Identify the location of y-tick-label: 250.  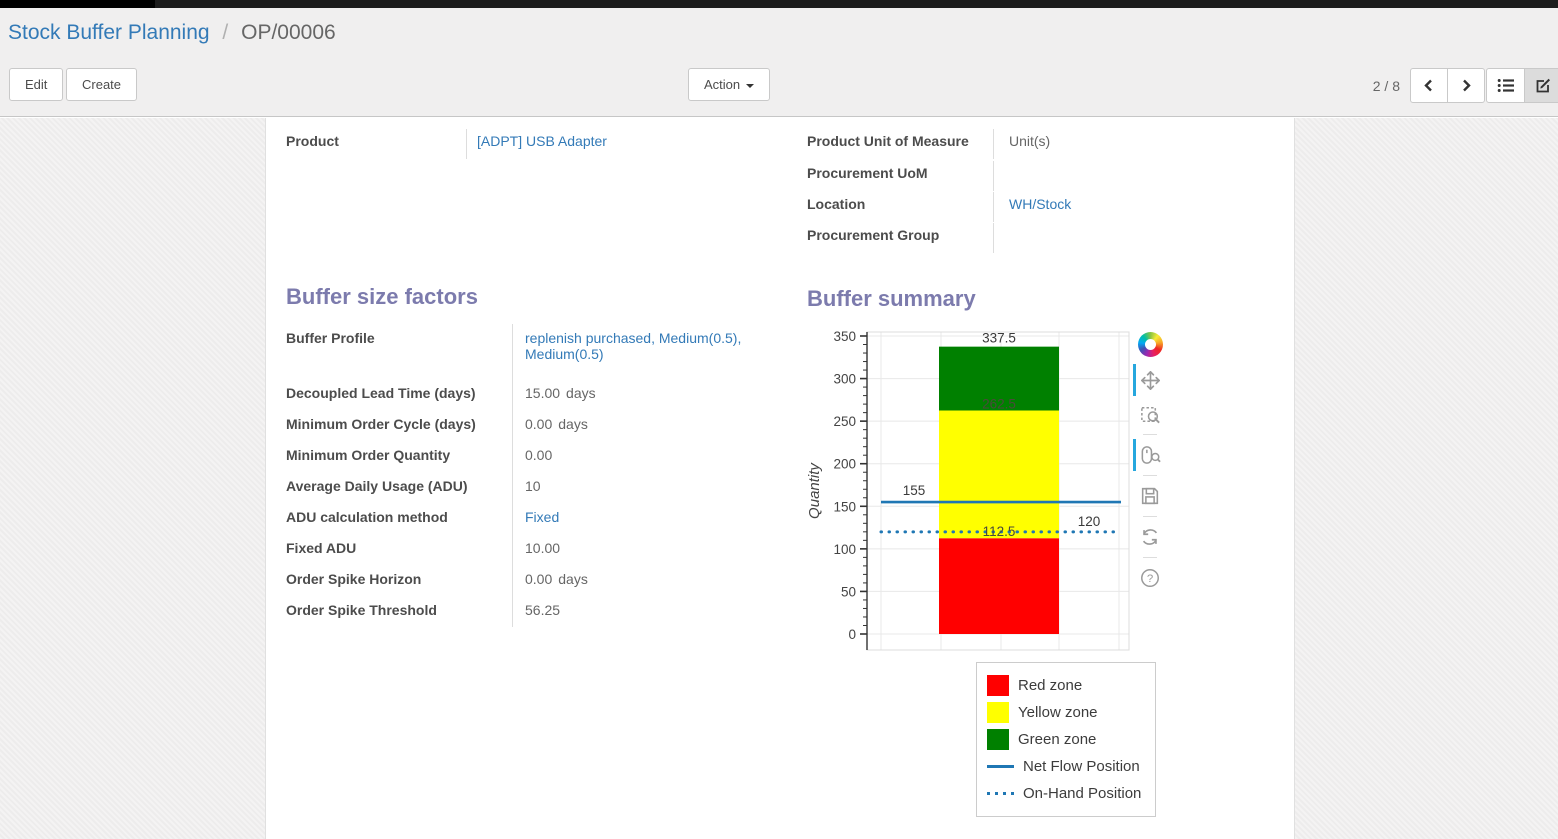
(844, 421).